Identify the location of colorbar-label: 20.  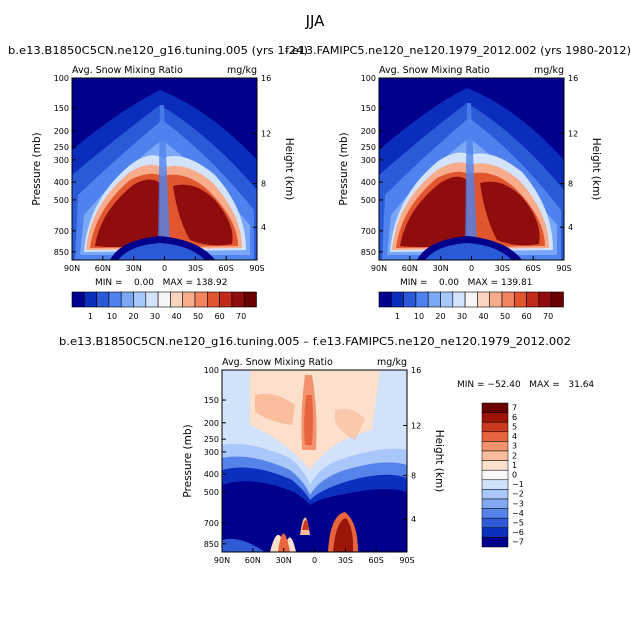
(440, 316).